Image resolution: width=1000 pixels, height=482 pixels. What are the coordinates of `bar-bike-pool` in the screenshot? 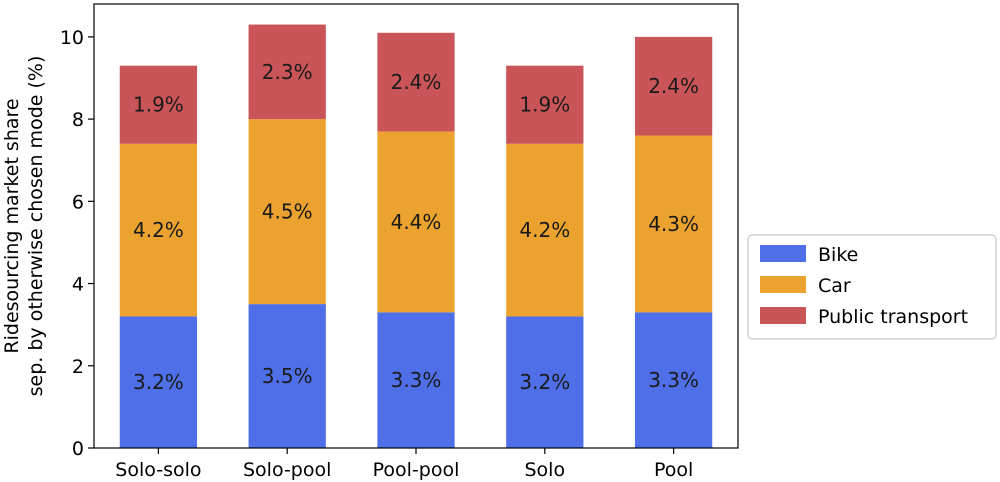 It's located at (673, 380).